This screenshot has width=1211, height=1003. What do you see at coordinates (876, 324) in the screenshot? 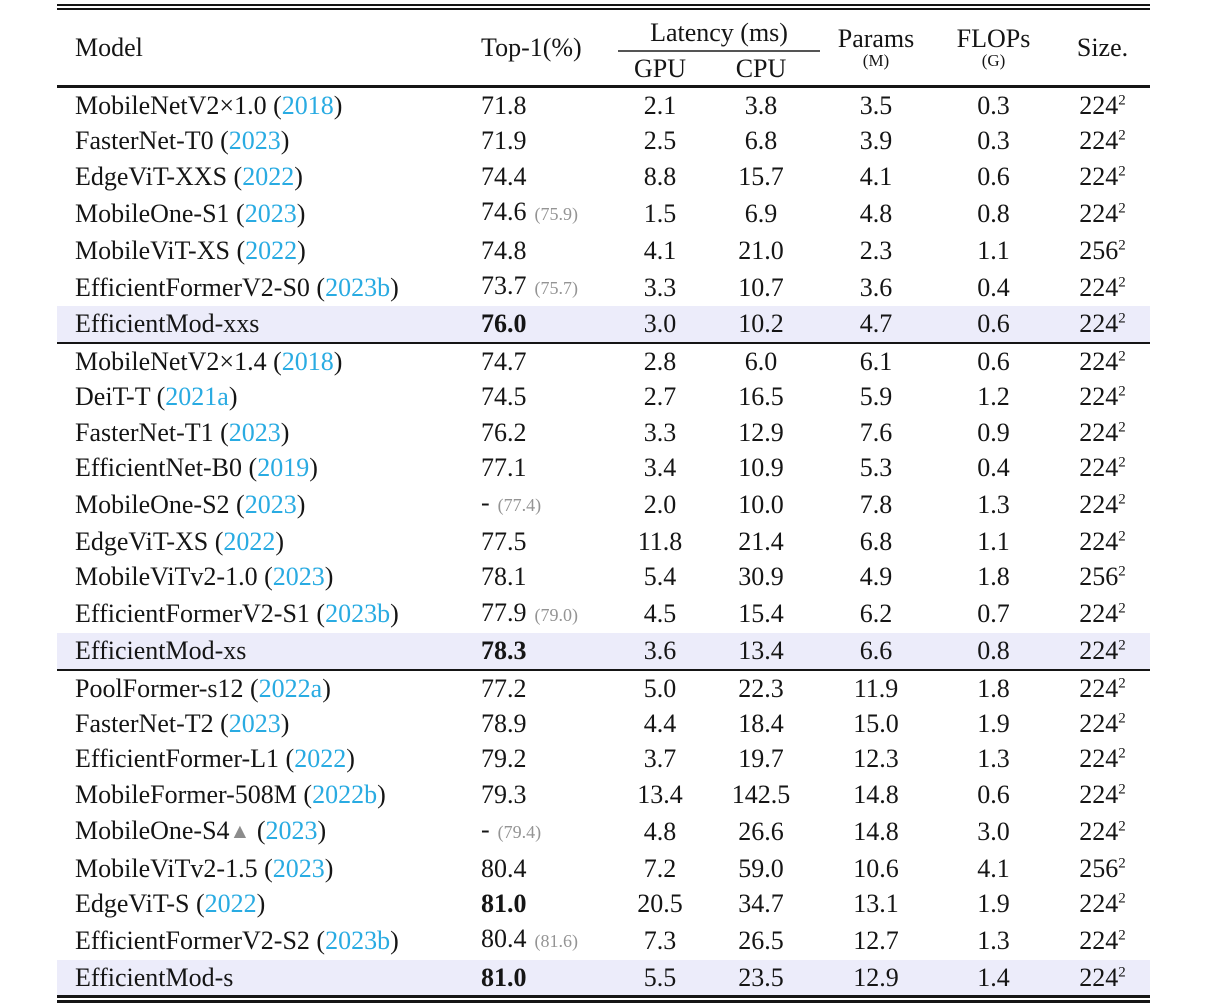
I see `params-cell: 4.7` at bounding box center [876, 324].